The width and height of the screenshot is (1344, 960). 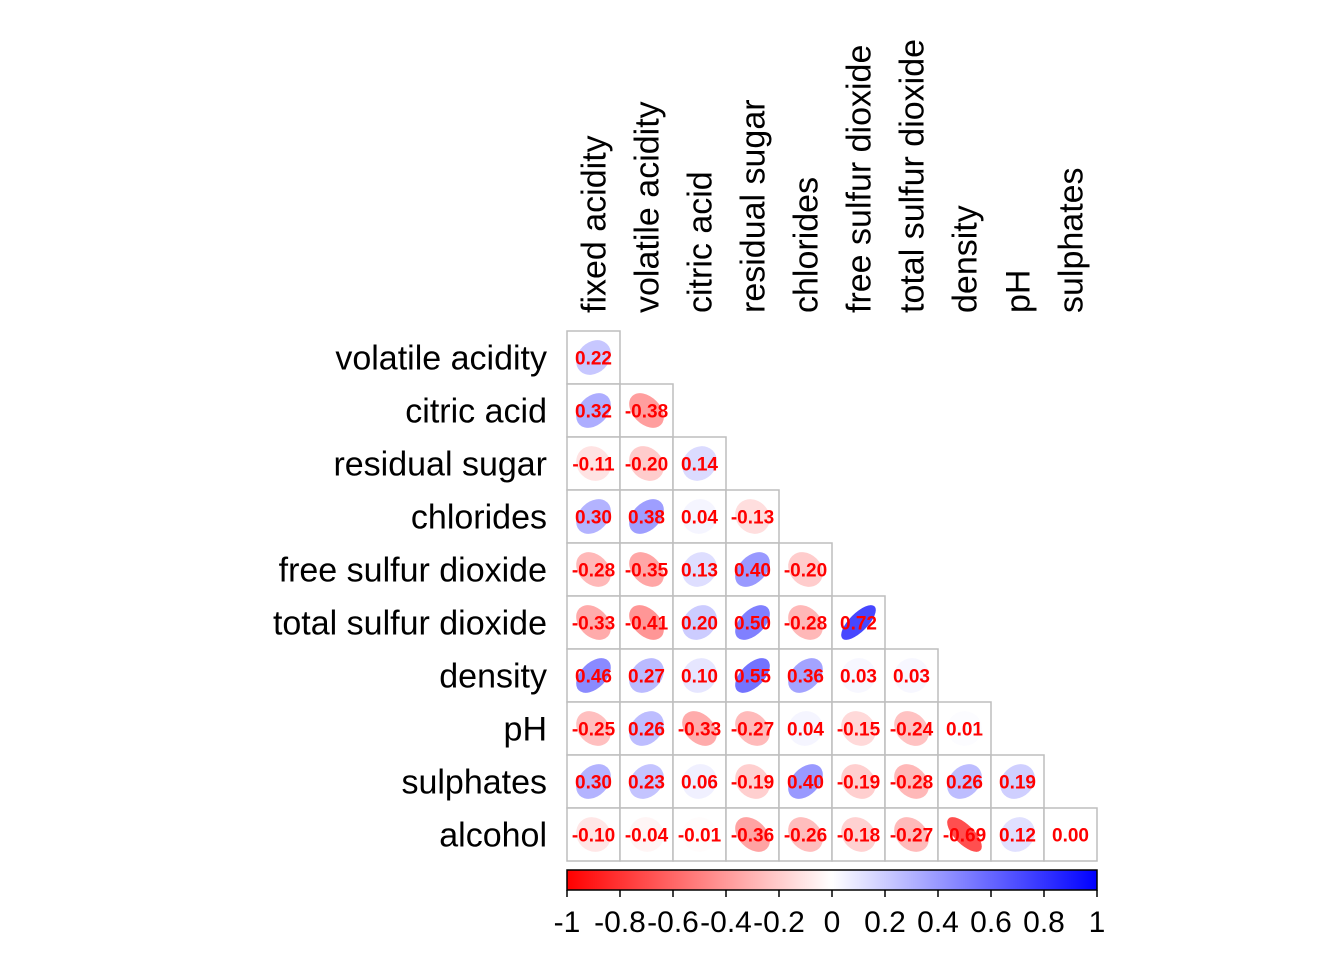 What do you see at coordinates (646, 677) in the screenshot?
I see `cell-value-label: 0.27` at bounding box center [646, 677].